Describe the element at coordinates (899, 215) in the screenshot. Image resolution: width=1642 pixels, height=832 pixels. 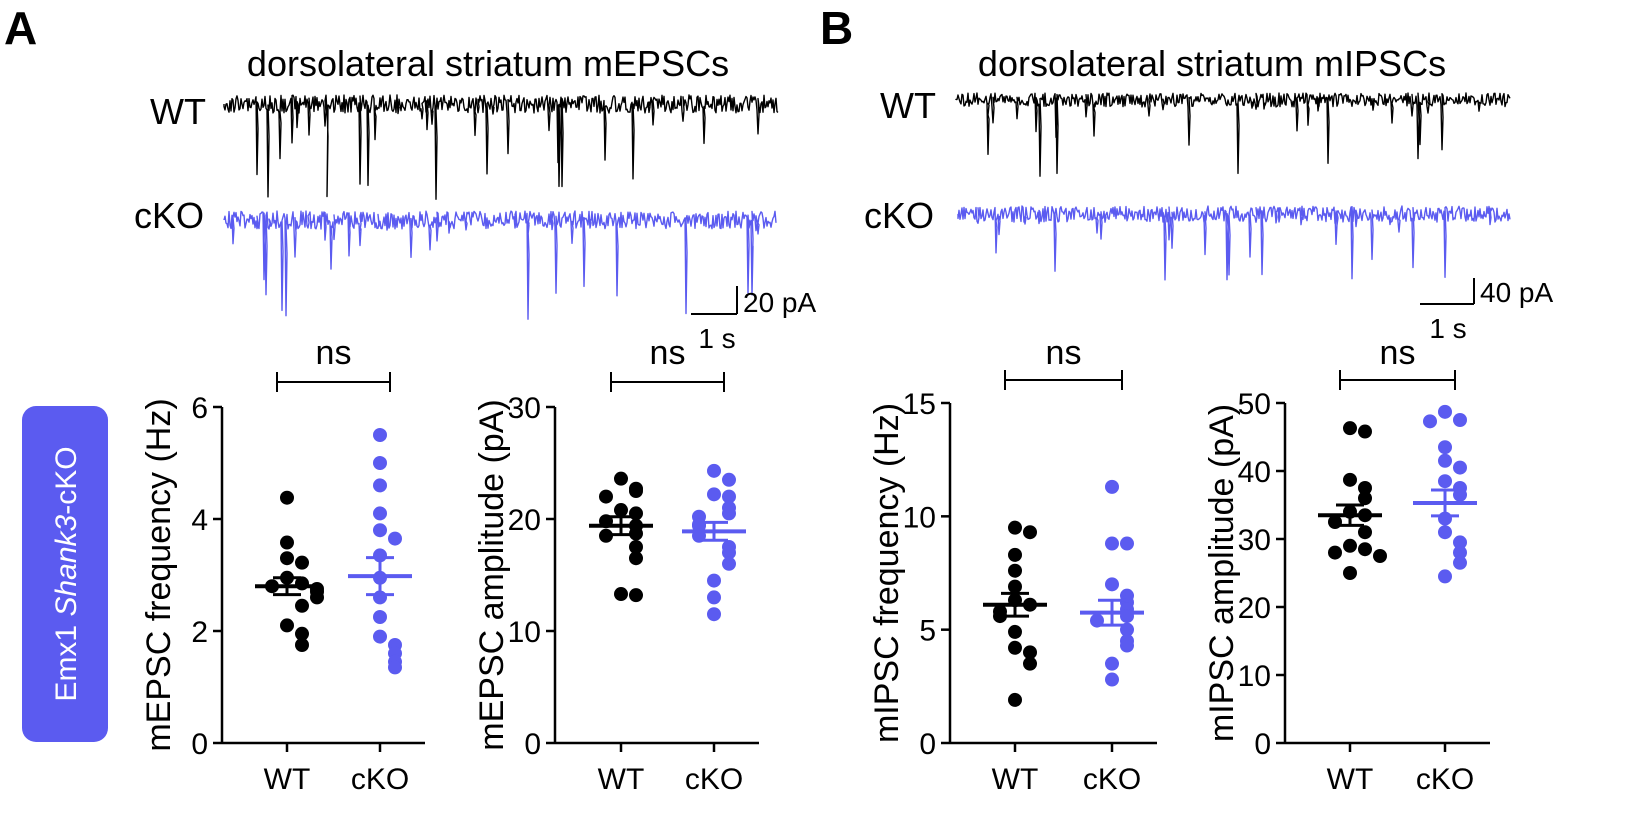
I see `panel-b-cko-trace-label: cKO` at that location.